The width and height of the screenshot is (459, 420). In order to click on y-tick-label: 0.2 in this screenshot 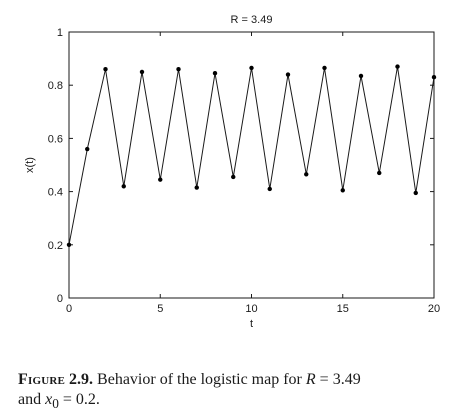, I will do `click(55, 246)`.